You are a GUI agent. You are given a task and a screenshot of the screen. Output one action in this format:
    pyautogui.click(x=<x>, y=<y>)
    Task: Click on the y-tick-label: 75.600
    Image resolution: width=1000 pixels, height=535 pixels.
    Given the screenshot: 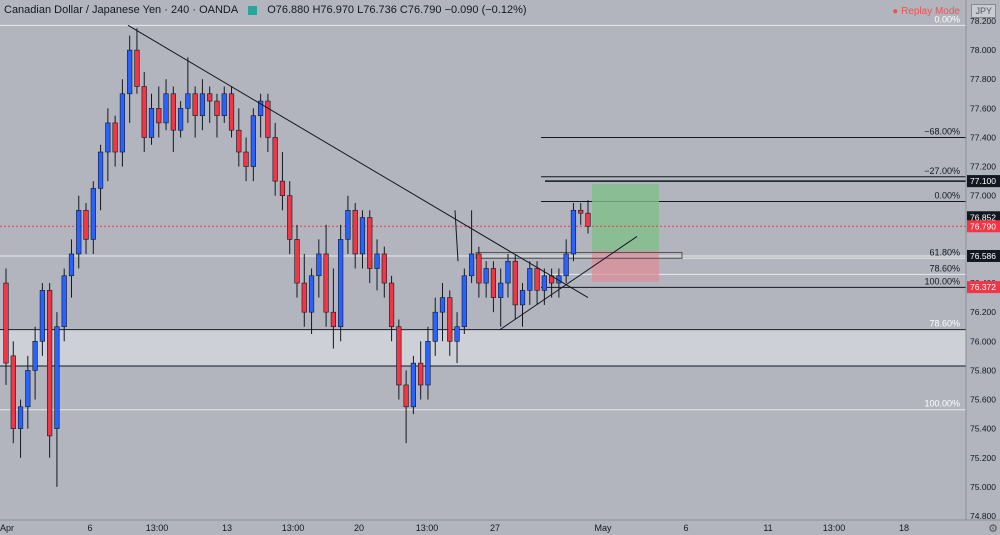 What is the action you would take?
    pyautogui.click(x=983, y=400)
    